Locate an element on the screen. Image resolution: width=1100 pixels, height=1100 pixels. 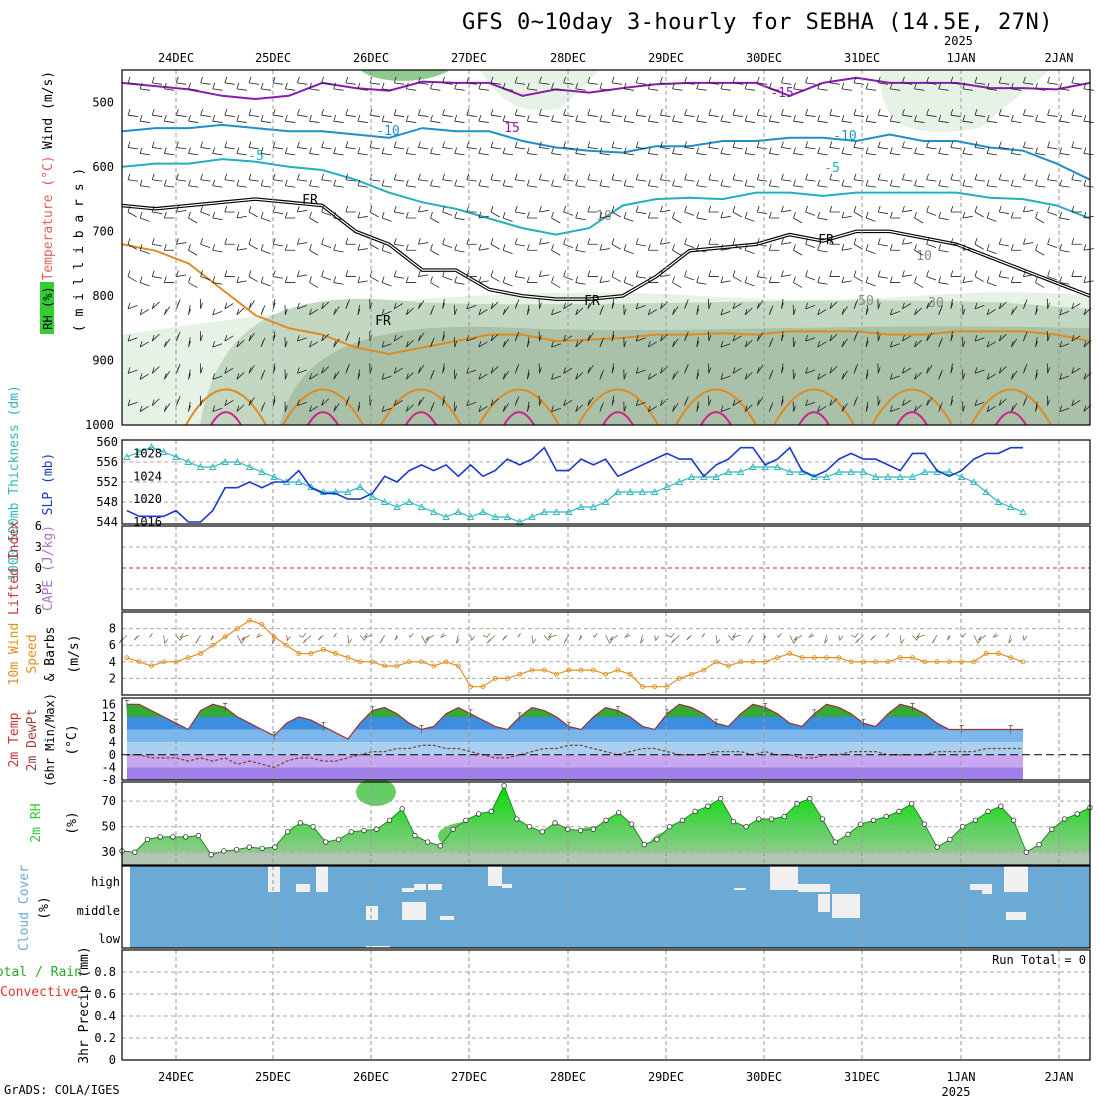
temp-minmax-bar is located at coordinates (519, 716).